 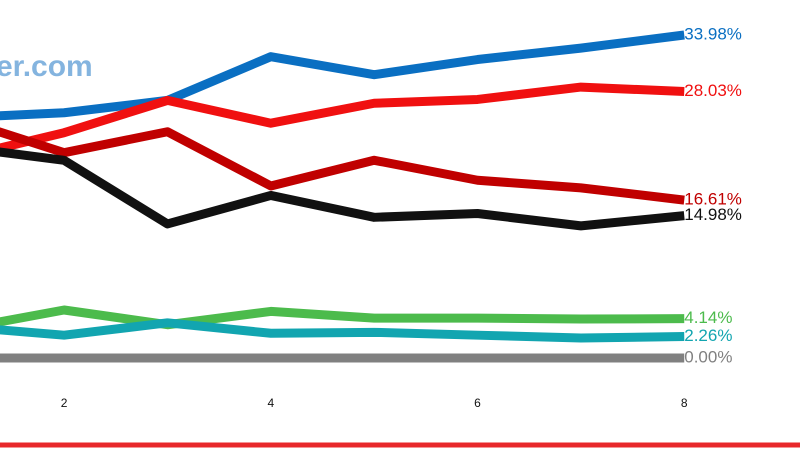 I want to click on x-tick-label: 2, so click(x=64, y=403).